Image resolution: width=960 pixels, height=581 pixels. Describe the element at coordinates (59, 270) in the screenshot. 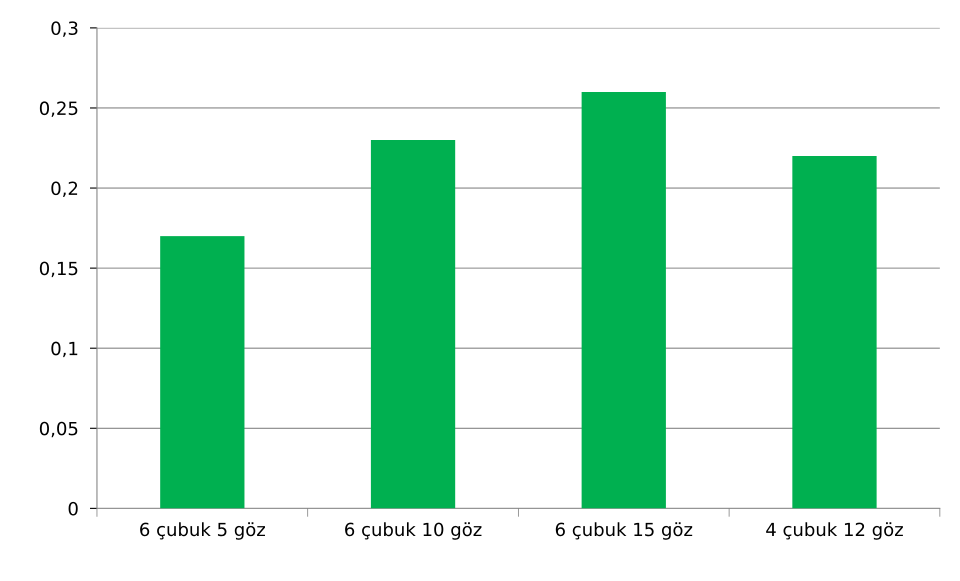

I see `y-tick-label: 0,15` at that location.